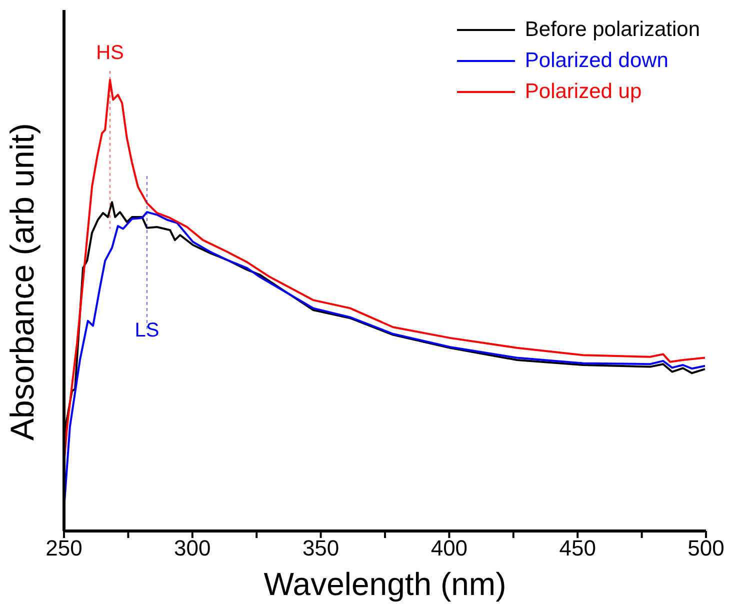 This screenshot has width=730, height=609. Describe the element at coordinates (612, 30) in the screenshot. I see `legend-label: Before polarization` at that location.